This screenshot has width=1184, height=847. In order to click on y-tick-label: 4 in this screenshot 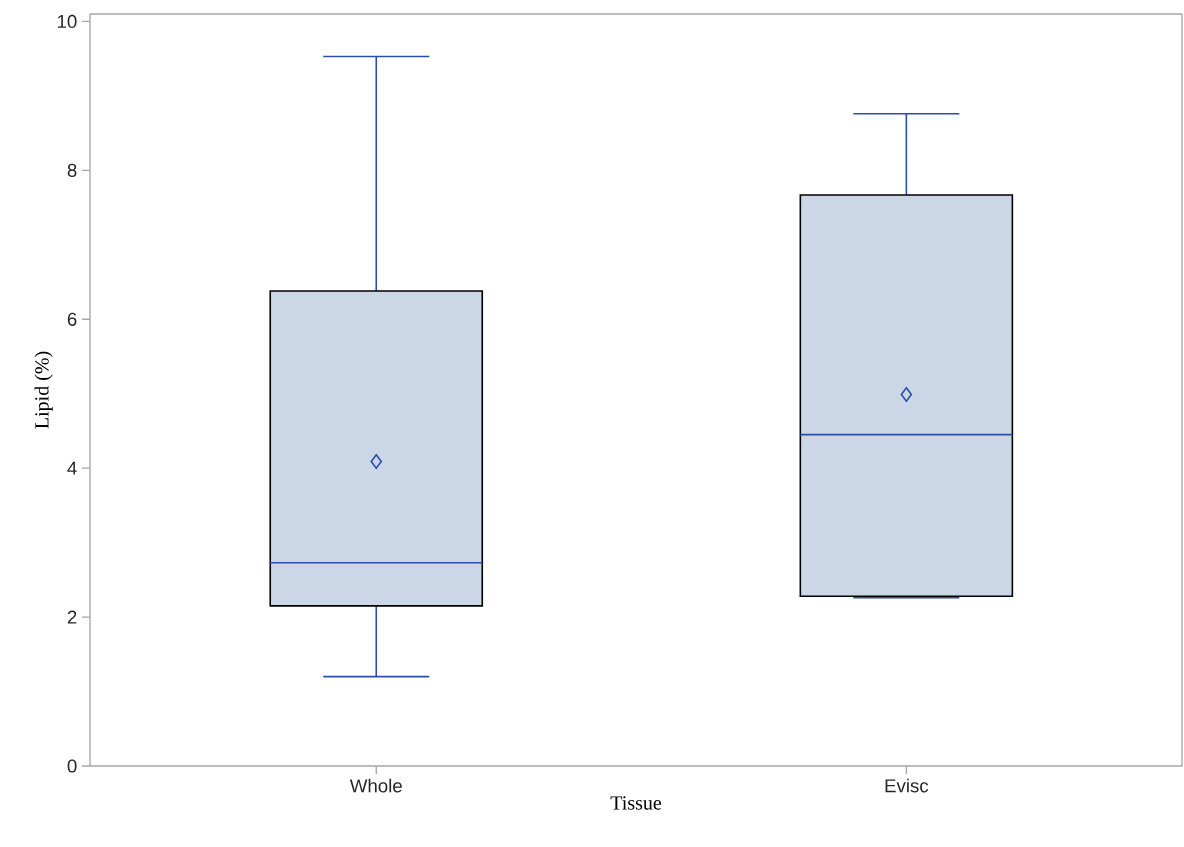, I will do `click(72, 468)`.